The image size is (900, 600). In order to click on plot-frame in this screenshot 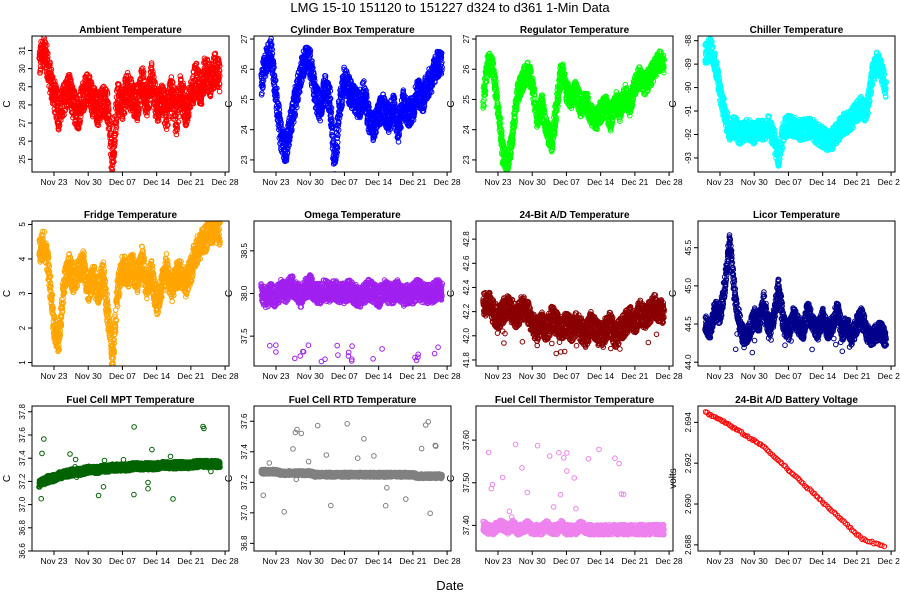, I will do `click(352, 104)`.